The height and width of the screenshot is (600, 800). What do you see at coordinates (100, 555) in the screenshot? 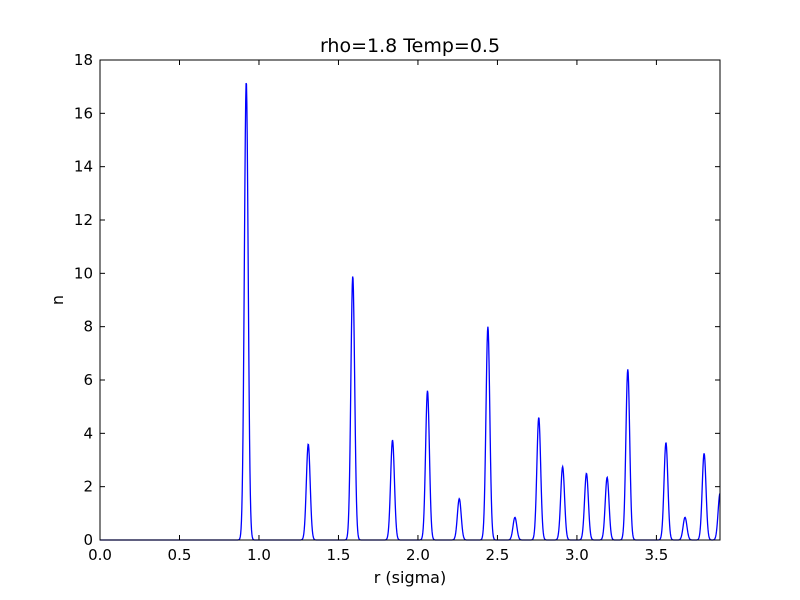
I see `x-tick-label: 0.0` at bounding box center [100, 555].